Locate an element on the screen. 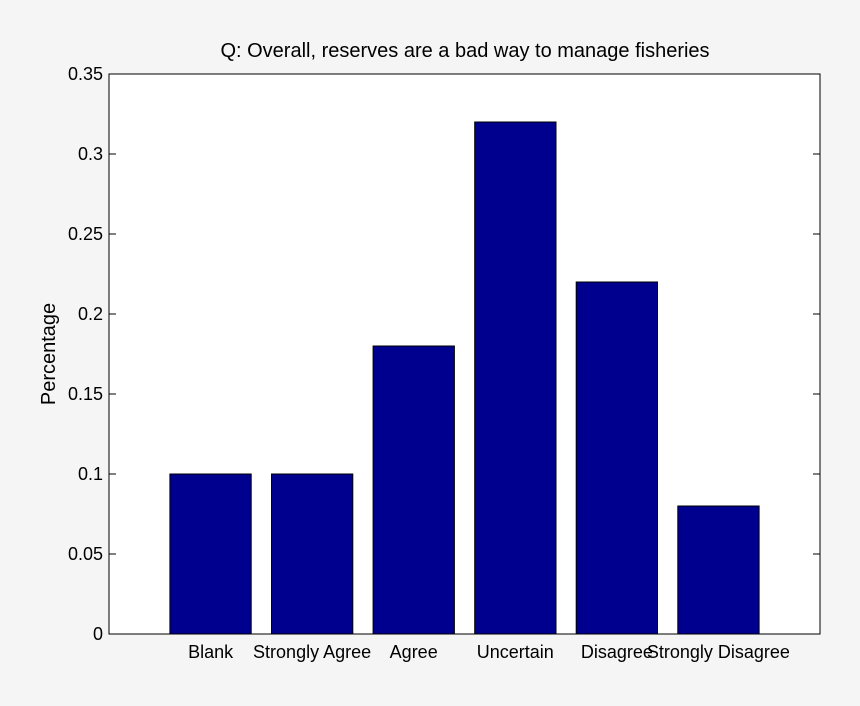  y-tick-label: 0.05 is located at coordinates (85, 554).